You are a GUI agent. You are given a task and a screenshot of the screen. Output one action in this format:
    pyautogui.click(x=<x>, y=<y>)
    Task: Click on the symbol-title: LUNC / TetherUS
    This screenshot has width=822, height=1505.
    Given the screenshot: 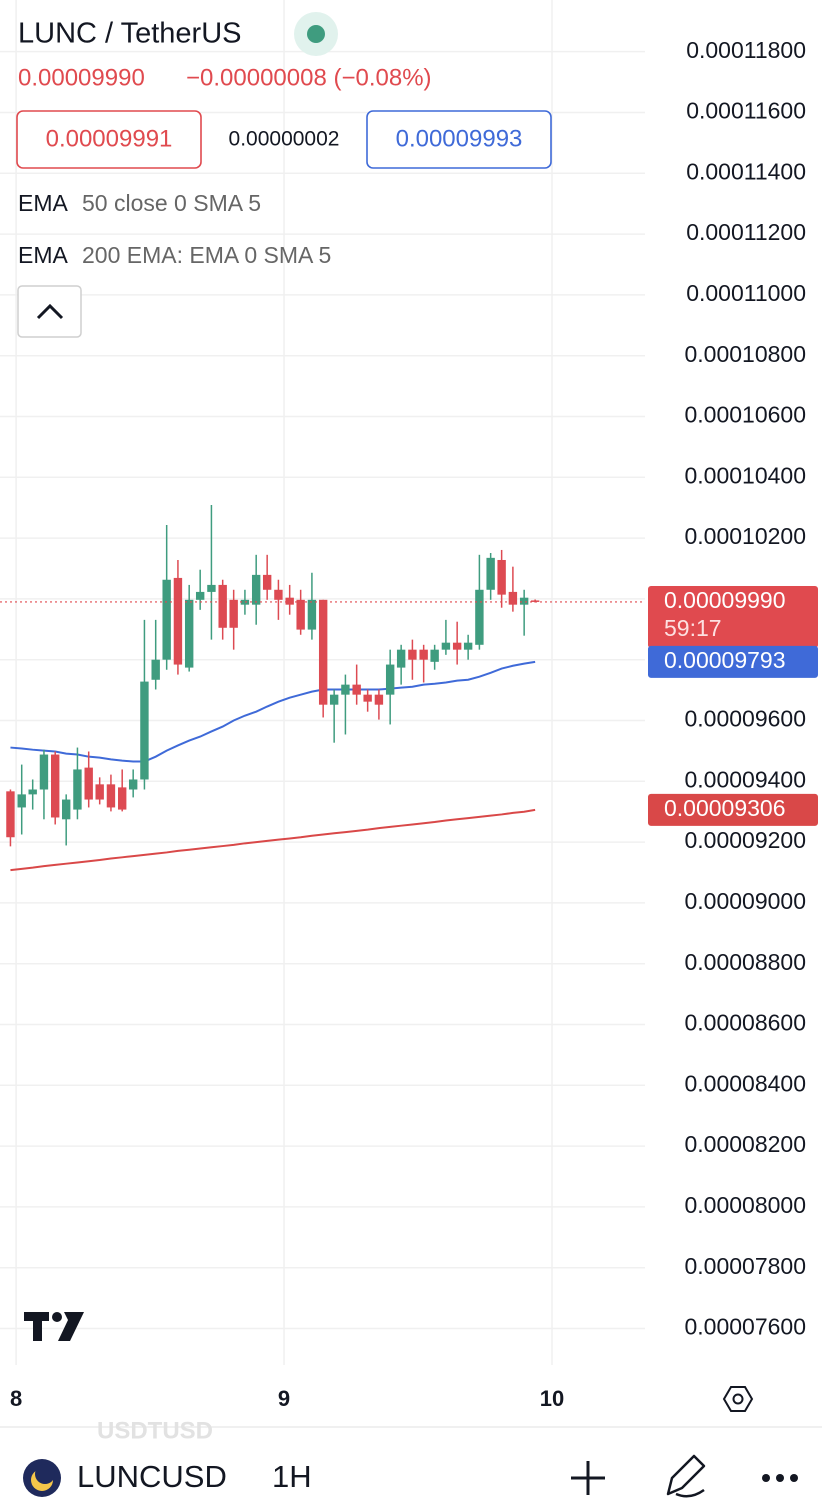 What is the action you would take?
    pyautogui.click(x=130, y=34)
    